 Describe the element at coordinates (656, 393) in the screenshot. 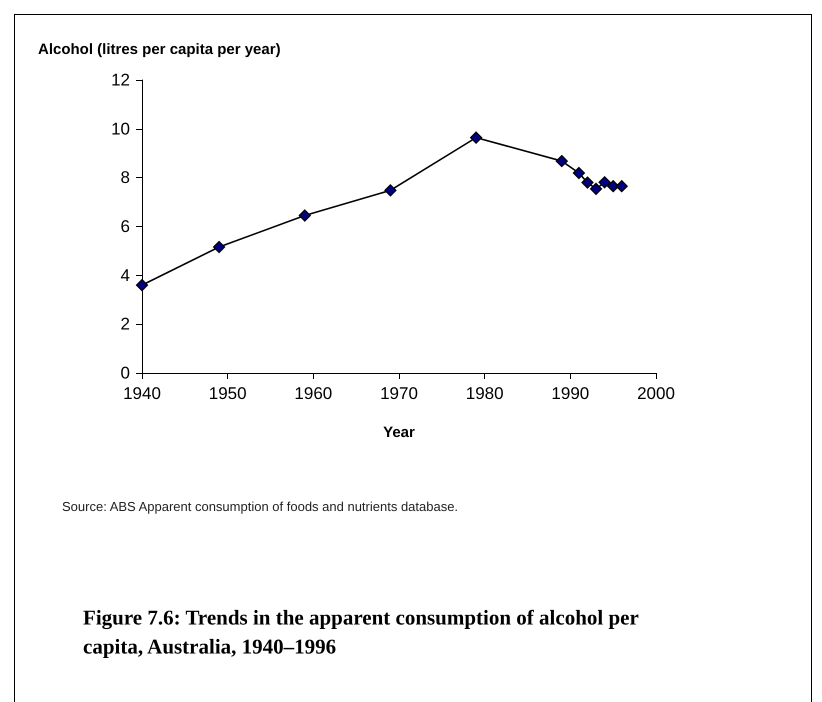

I see `x-tick-label: 2000` at that location.